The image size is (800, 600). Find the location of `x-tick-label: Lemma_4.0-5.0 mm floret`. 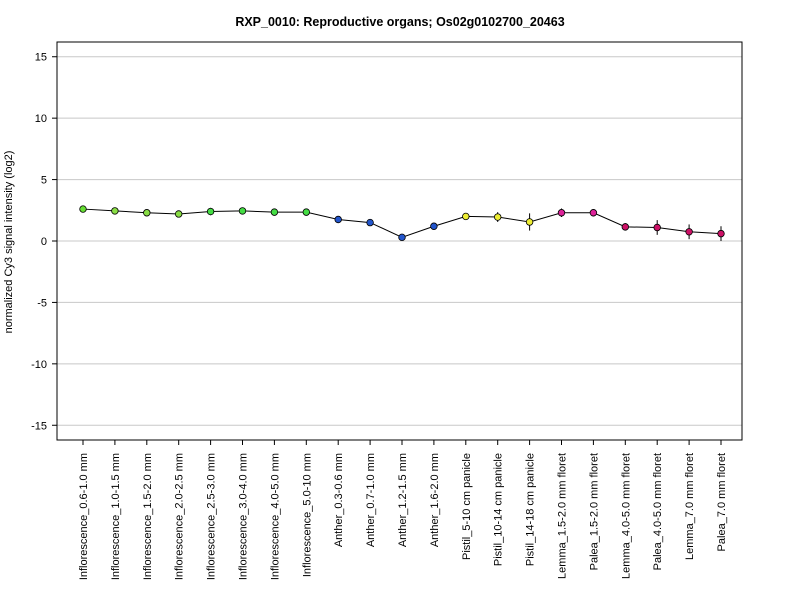

x-tick-label: Lemma_4.0-5.0 mm floret is located at coordinates (626, 516).